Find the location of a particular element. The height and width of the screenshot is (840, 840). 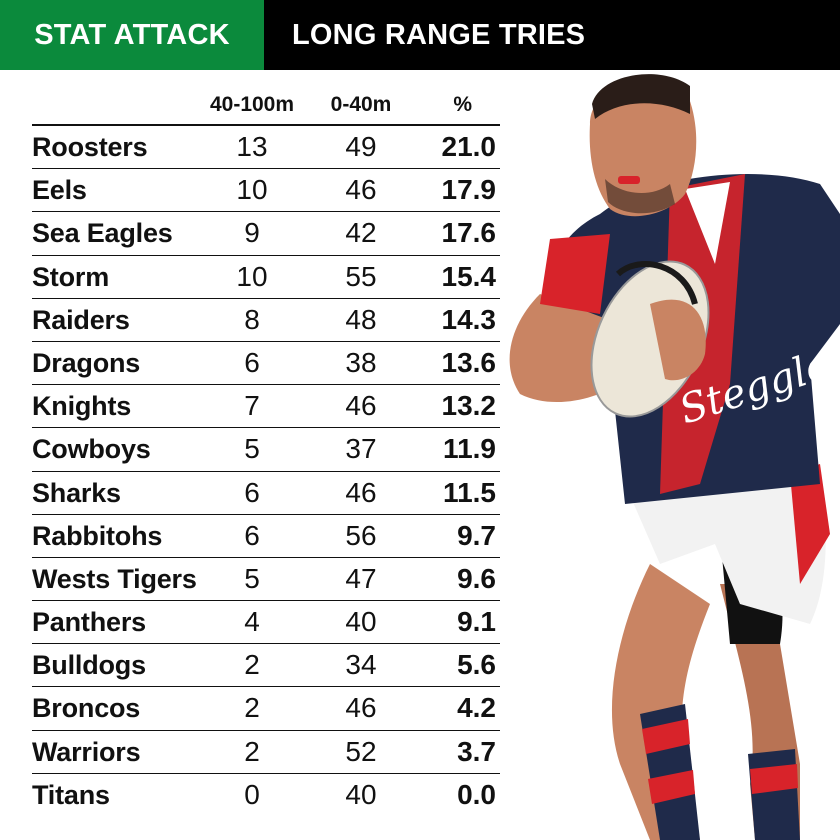

long-range-percent: 14.3 is located at coordinates (469, 319).